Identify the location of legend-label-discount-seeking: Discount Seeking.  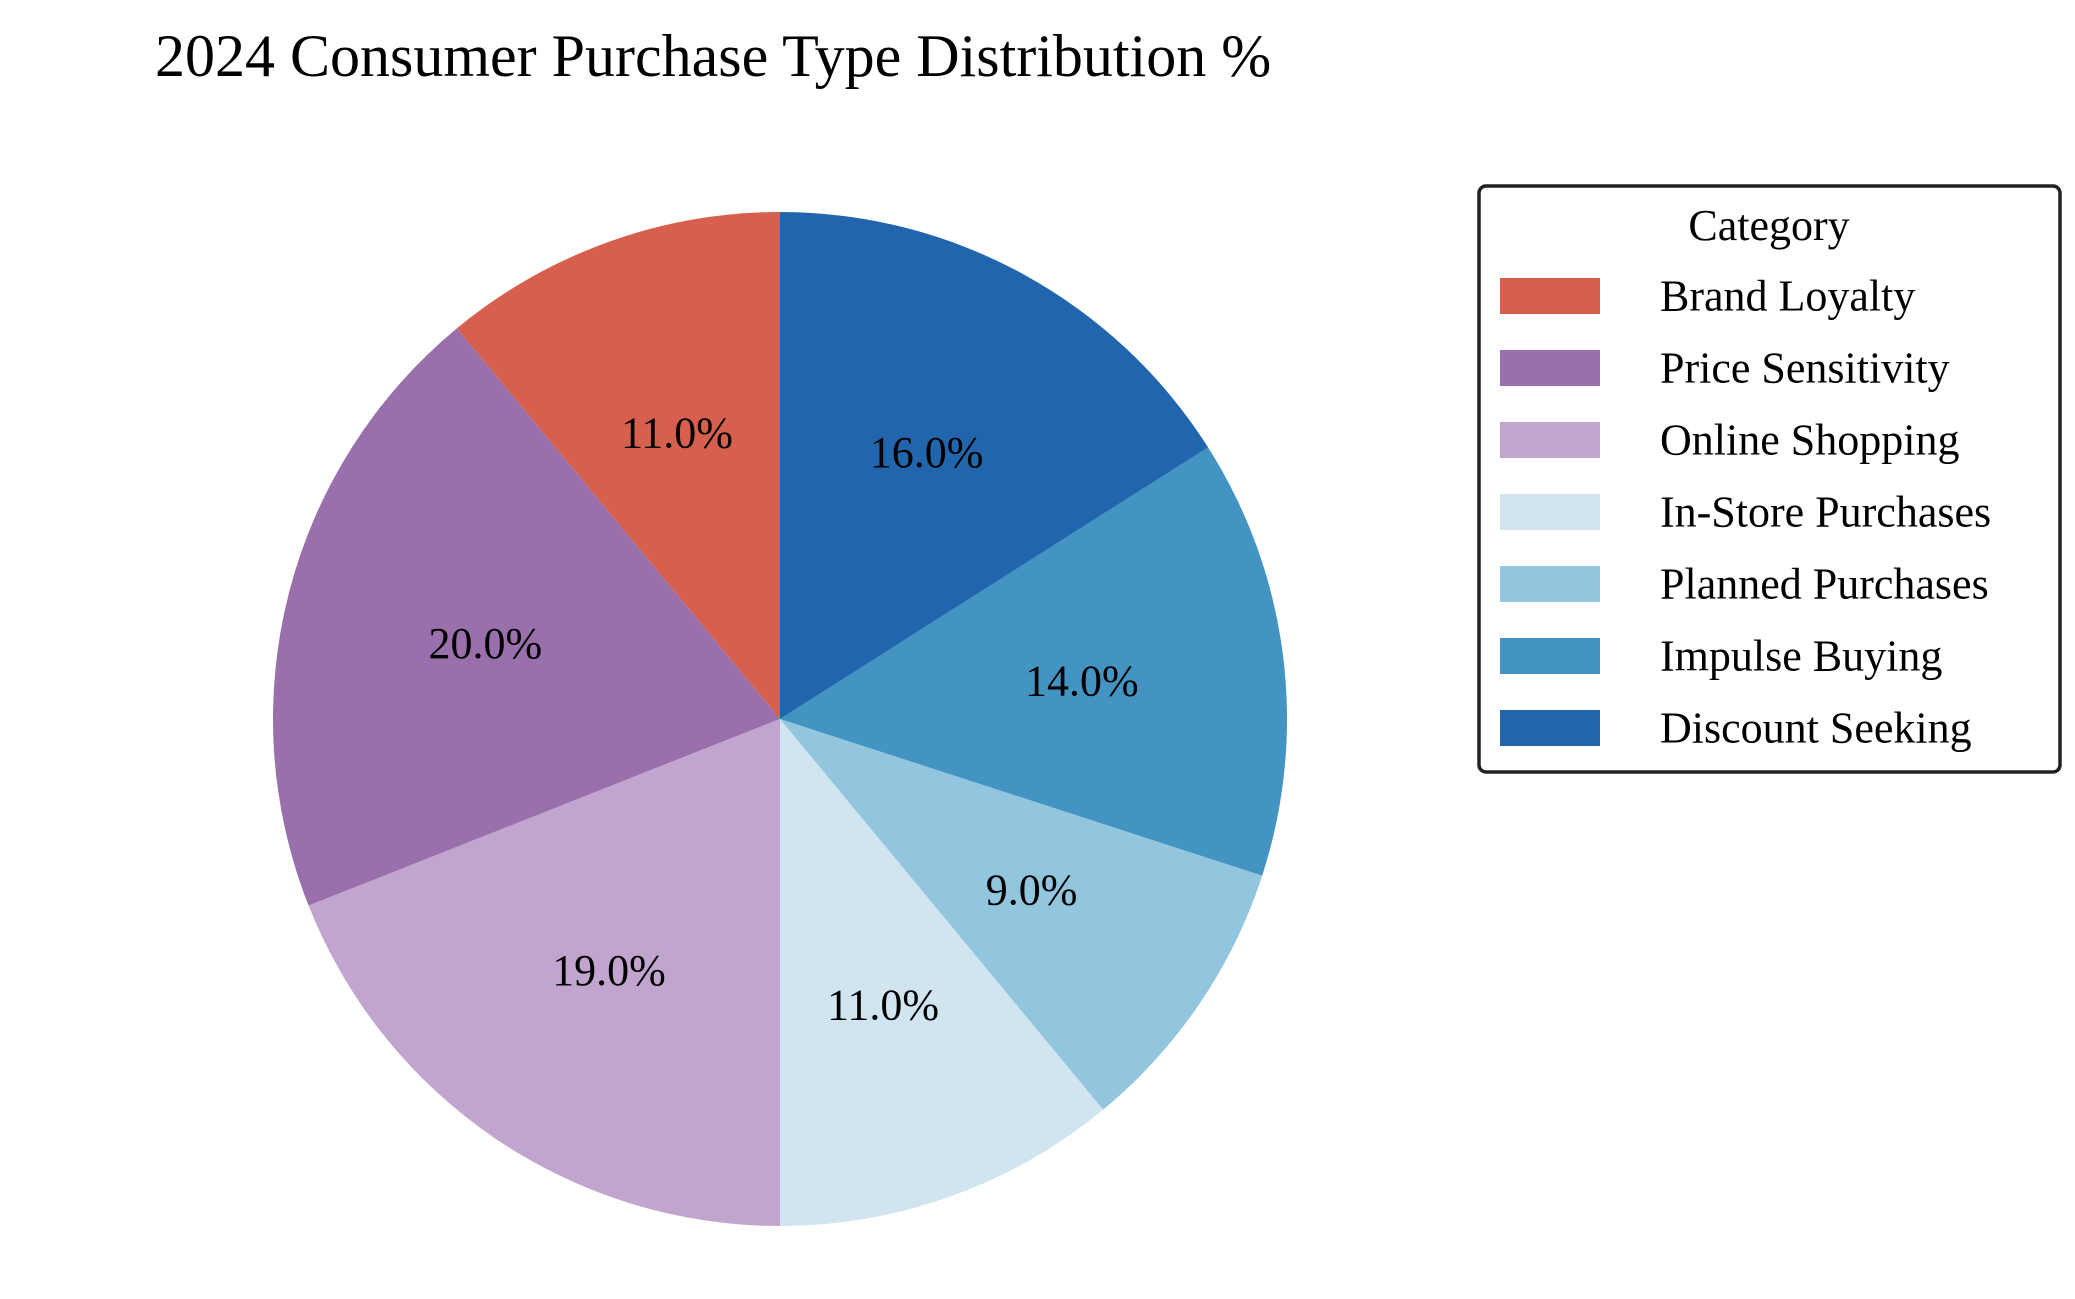
(1816, 728).